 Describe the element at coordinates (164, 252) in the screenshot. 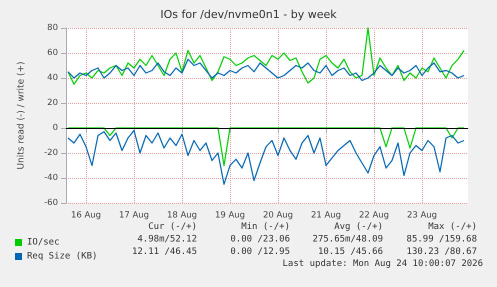

I see `text: 12.11 /46.45` at that location.